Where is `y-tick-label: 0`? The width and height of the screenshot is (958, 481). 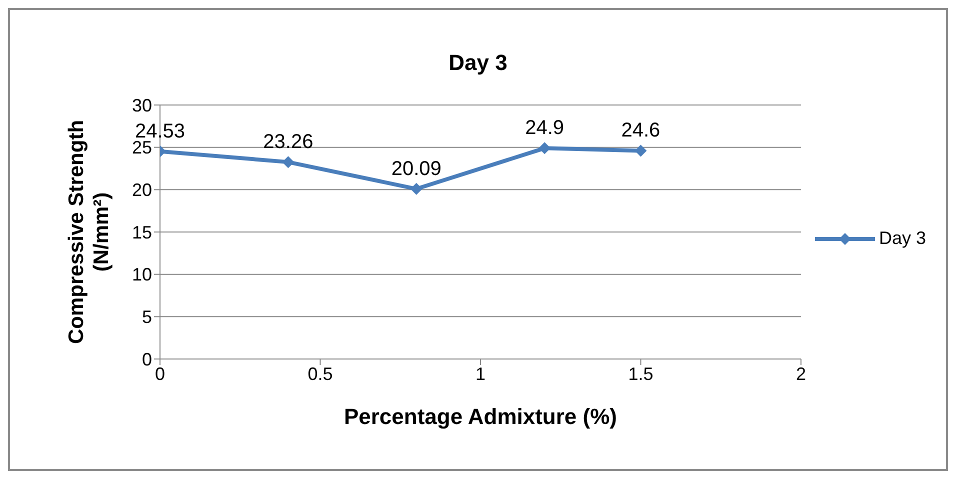 y-tick-label: 0 is located at coordinates (147, 359).